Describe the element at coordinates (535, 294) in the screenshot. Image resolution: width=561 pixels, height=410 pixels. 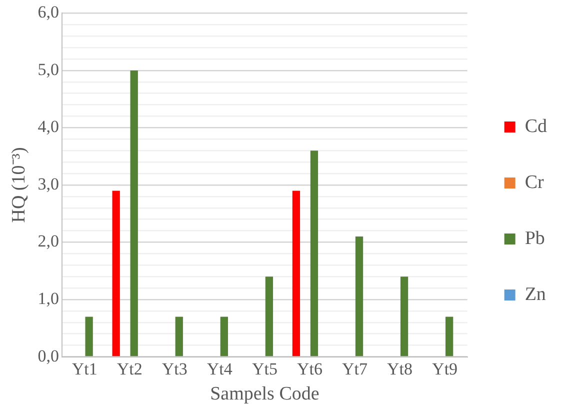
I see `legend-label: Zn` at that location.